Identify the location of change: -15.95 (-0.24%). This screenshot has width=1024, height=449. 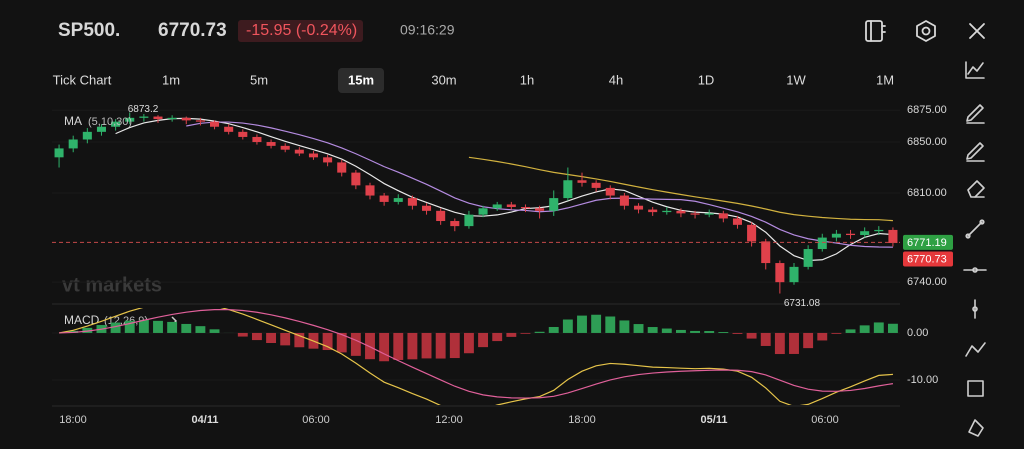
(301, 30).